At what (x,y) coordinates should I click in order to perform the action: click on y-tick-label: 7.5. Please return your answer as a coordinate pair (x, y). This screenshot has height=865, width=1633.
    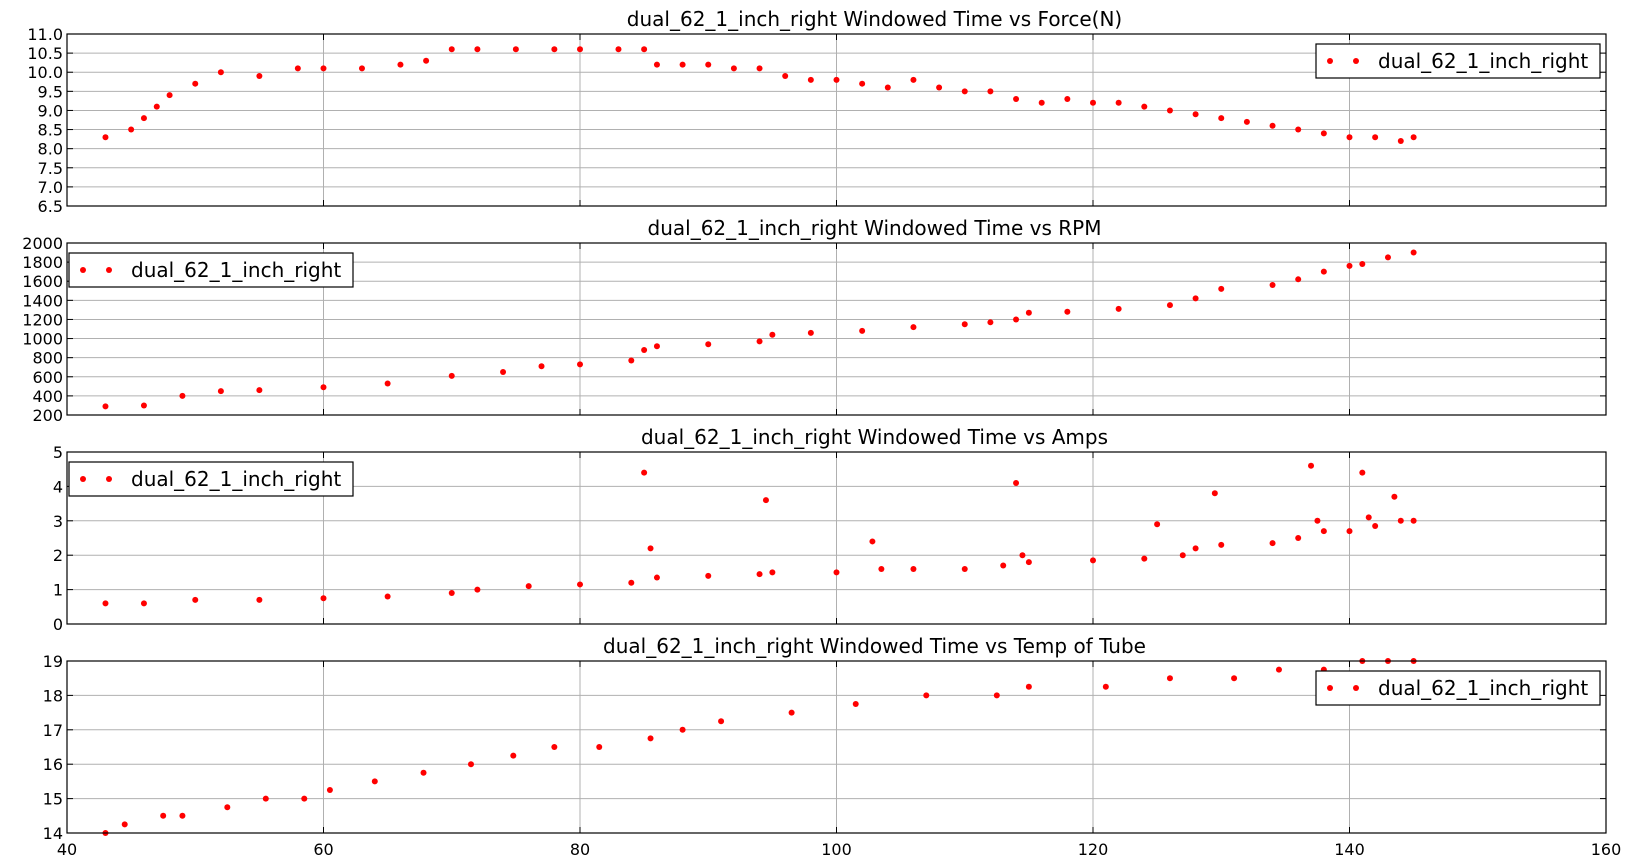
    Looking at the image, I should click on (50, 168).